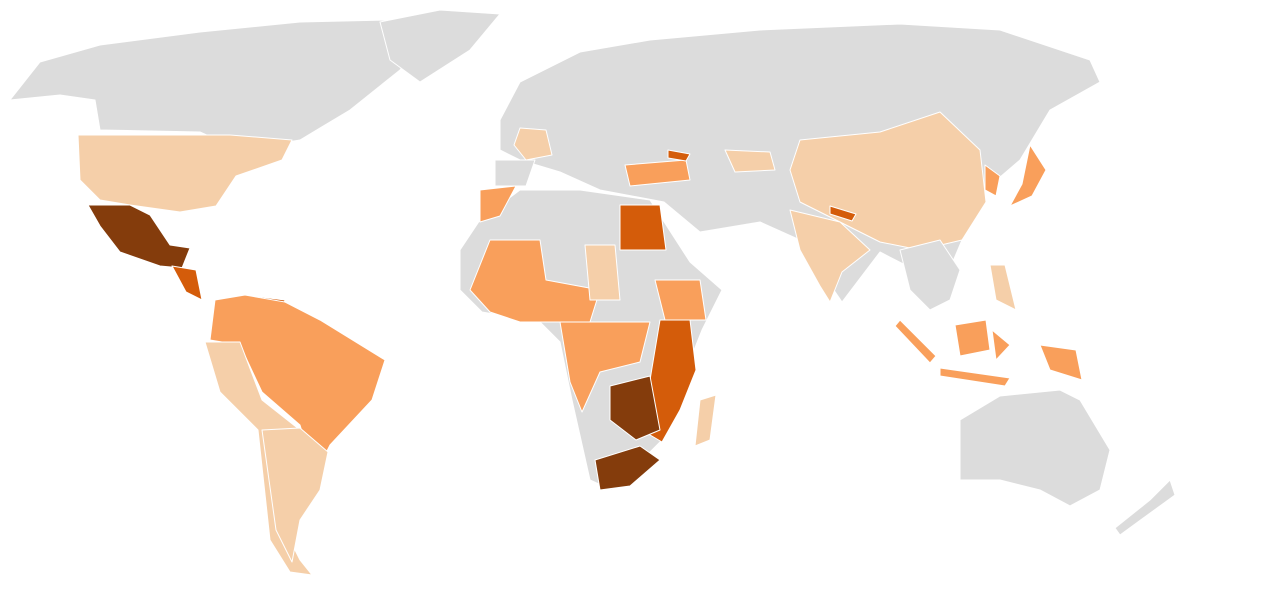 This screenshot has height=592, width=1280. I want to click on region-india, so click(830, 256).